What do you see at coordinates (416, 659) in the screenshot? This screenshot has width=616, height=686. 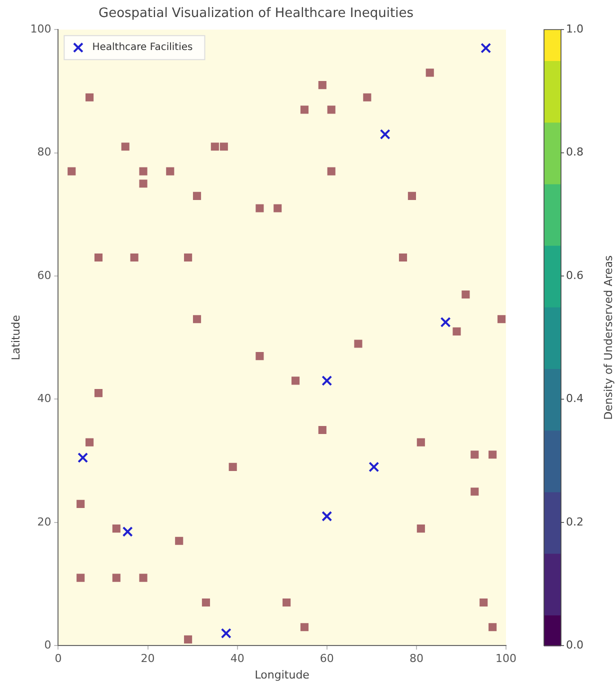 I see `x-tick-label: 80` at bounding box center [416, 659].